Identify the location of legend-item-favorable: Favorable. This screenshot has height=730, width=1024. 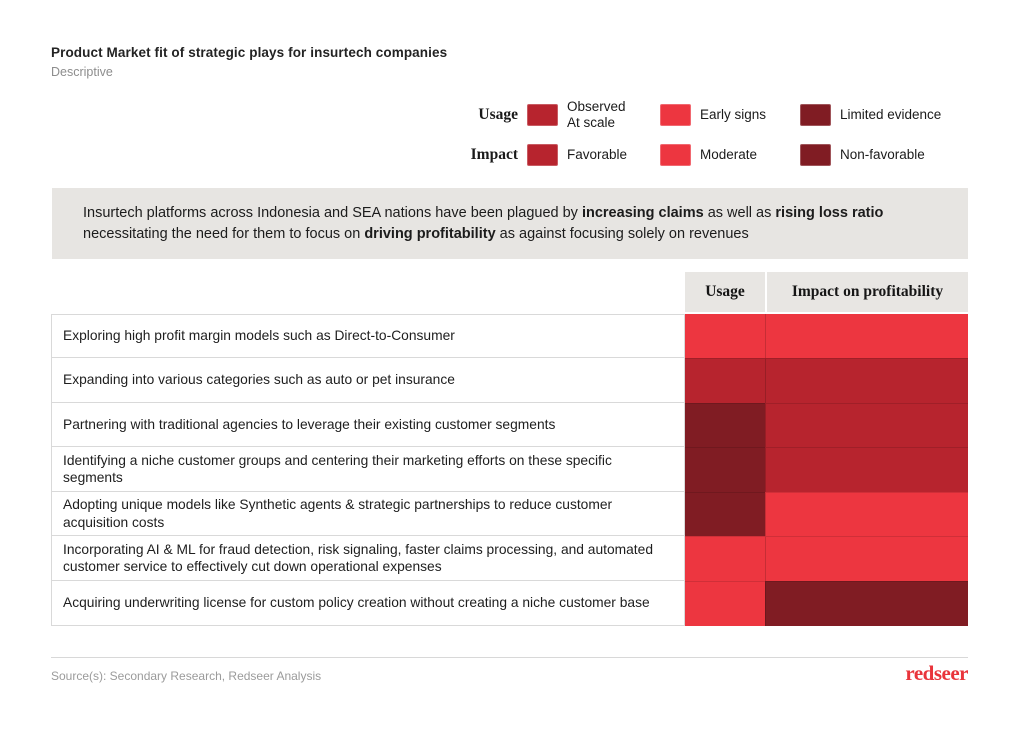
(593, 155).